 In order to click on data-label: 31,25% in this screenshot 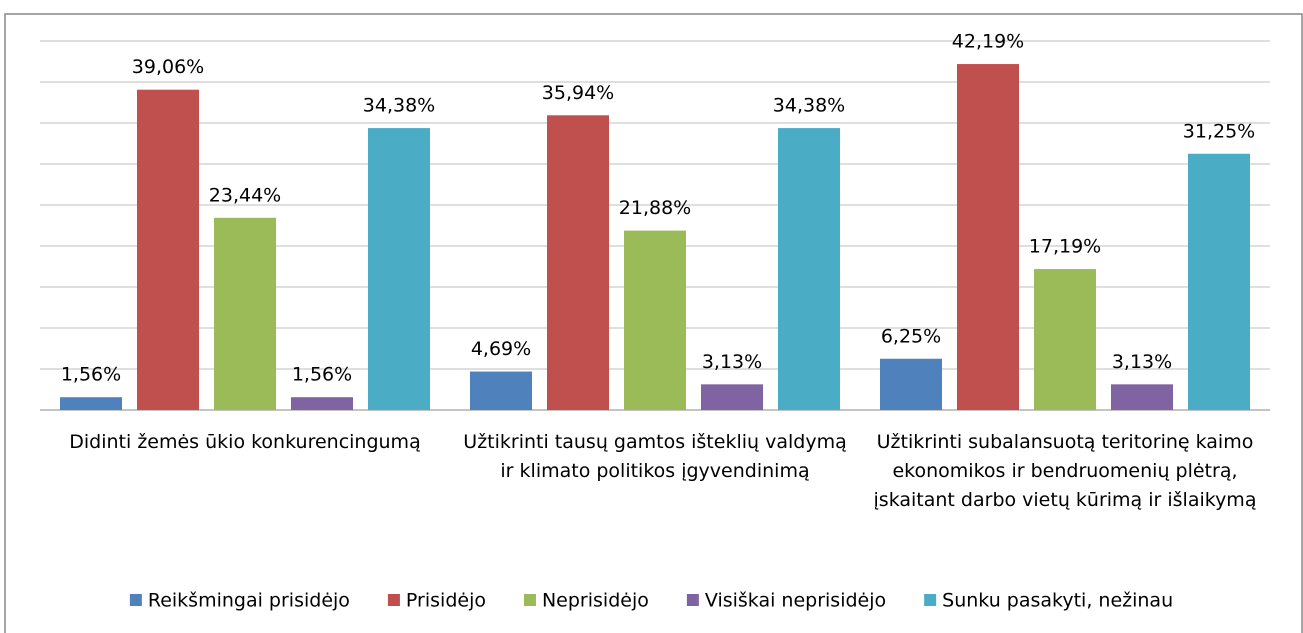, I will do `click(1219, 131)`.